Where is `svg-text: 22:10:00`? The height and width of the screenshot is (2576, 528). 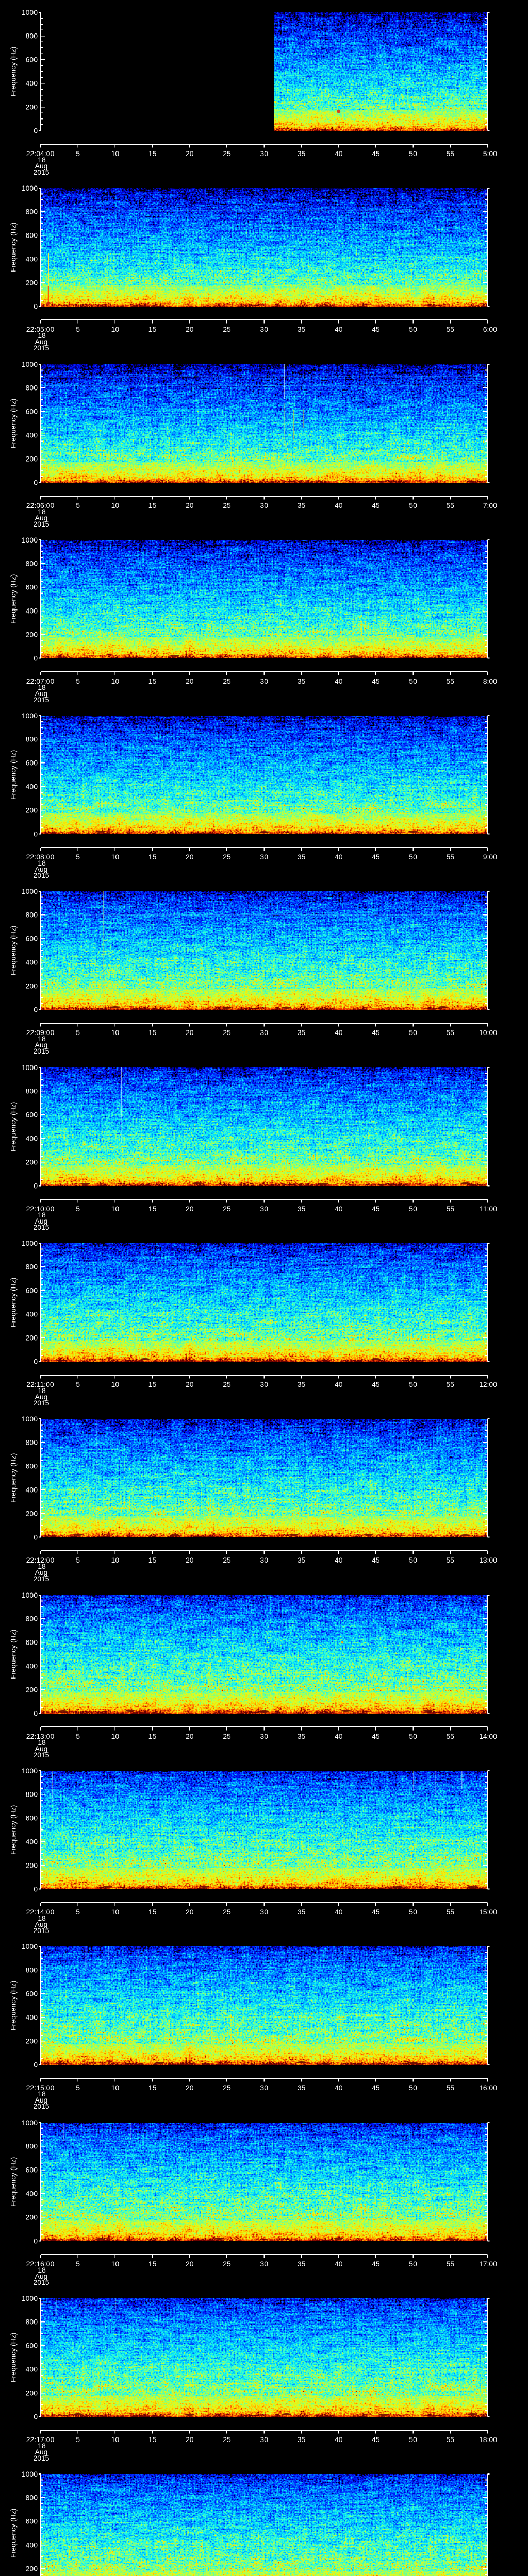
svg-text: 22:10:00 is located at coordinates (40, 1209).